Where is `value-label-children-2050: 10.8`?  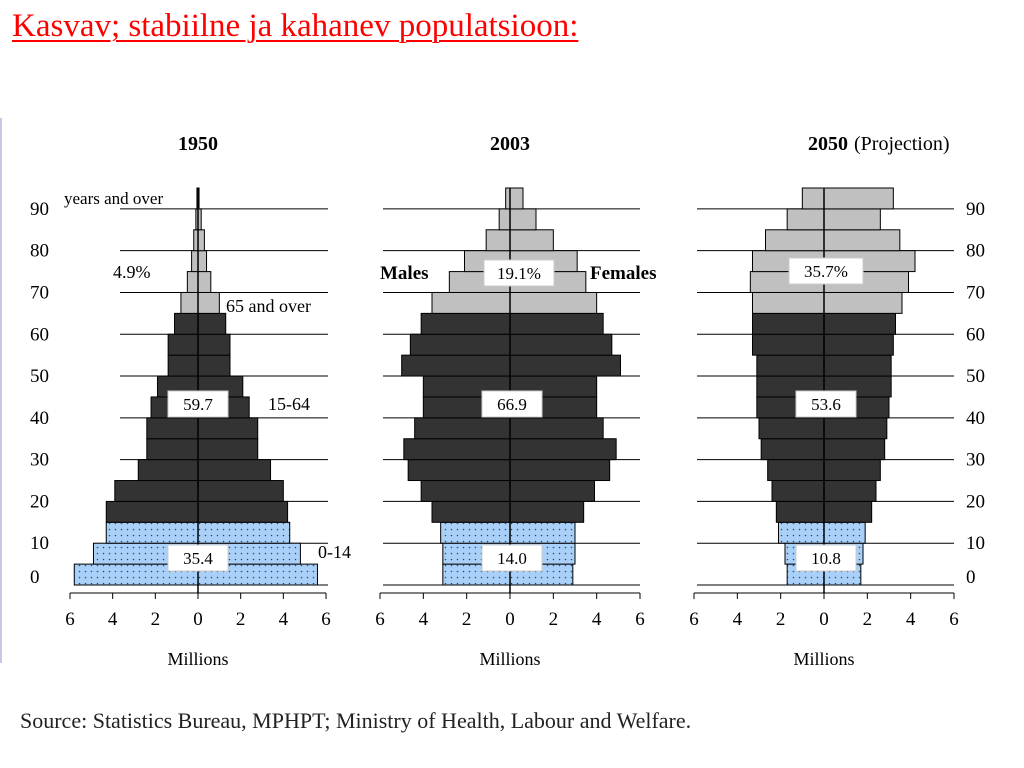
value-label-children-2050: 10.8 is located at coordinates (826, 558).